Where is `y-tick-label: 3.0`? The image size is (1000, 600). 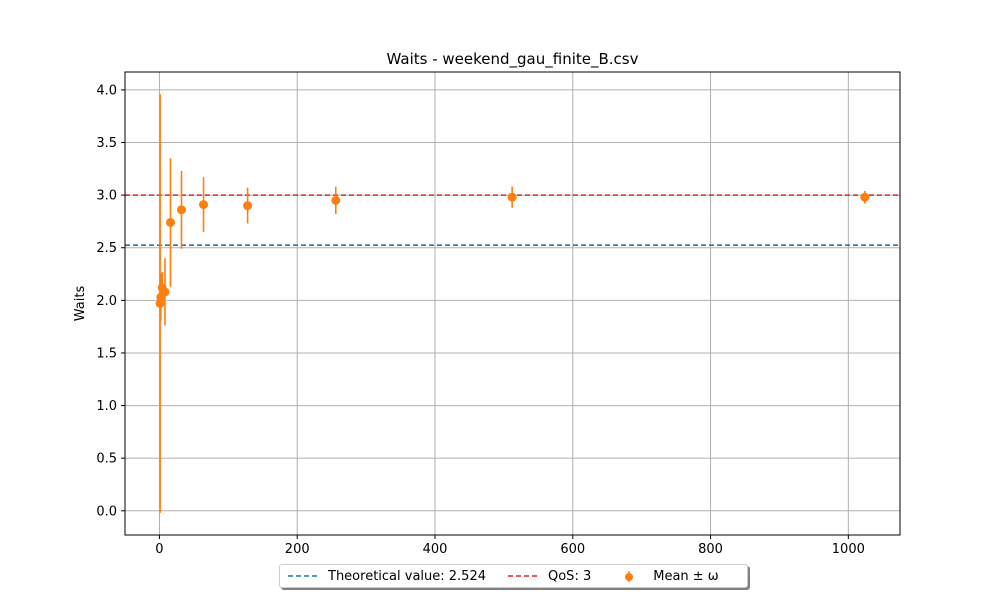 y-tick-label: 3.0 is located at coordinates (106, 196).